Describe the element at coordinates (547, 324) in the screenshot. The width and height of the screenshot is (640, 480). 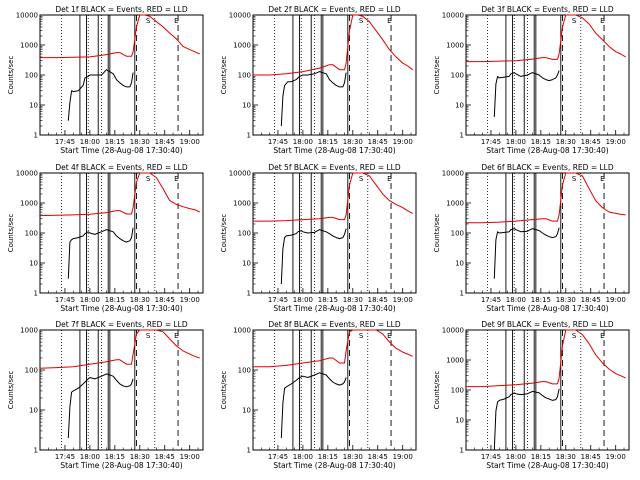
I see `panel-title: Det 9f BLACK = Events, RED = LLD` at that location.